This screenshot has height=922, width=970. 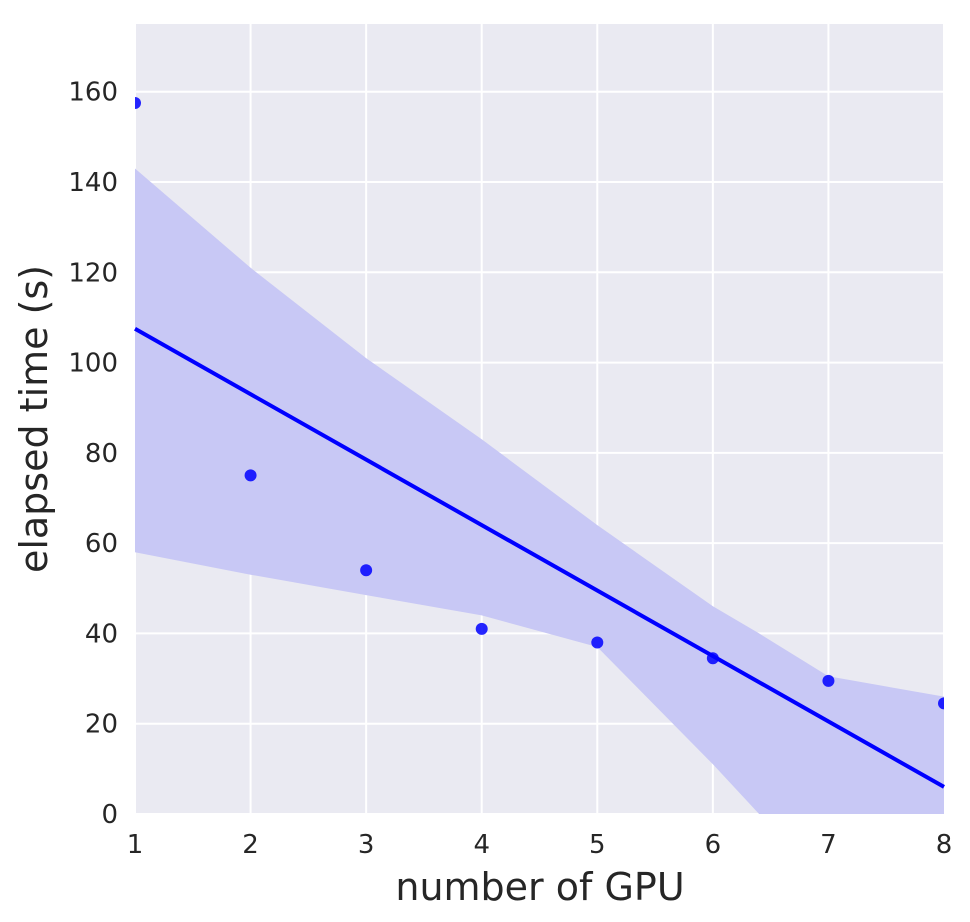 I want to click on x-tick-label: 8, so click(x=944, y=845).